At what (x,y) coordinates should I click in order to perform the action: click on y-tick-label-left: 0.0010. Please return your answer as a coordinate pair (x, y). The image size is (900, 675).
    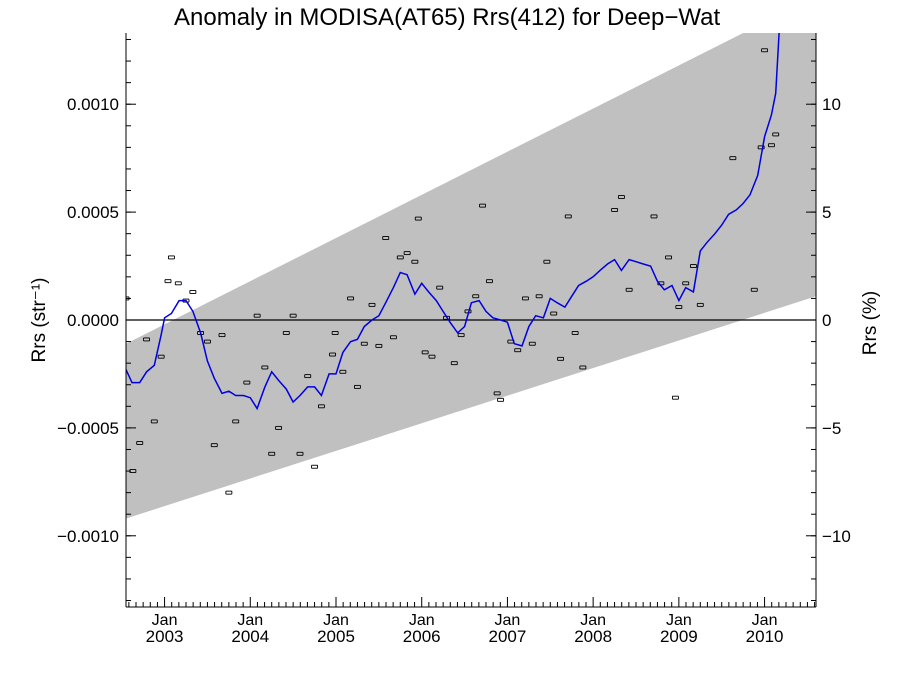
    Looking at the image, I should click on (93, 104).